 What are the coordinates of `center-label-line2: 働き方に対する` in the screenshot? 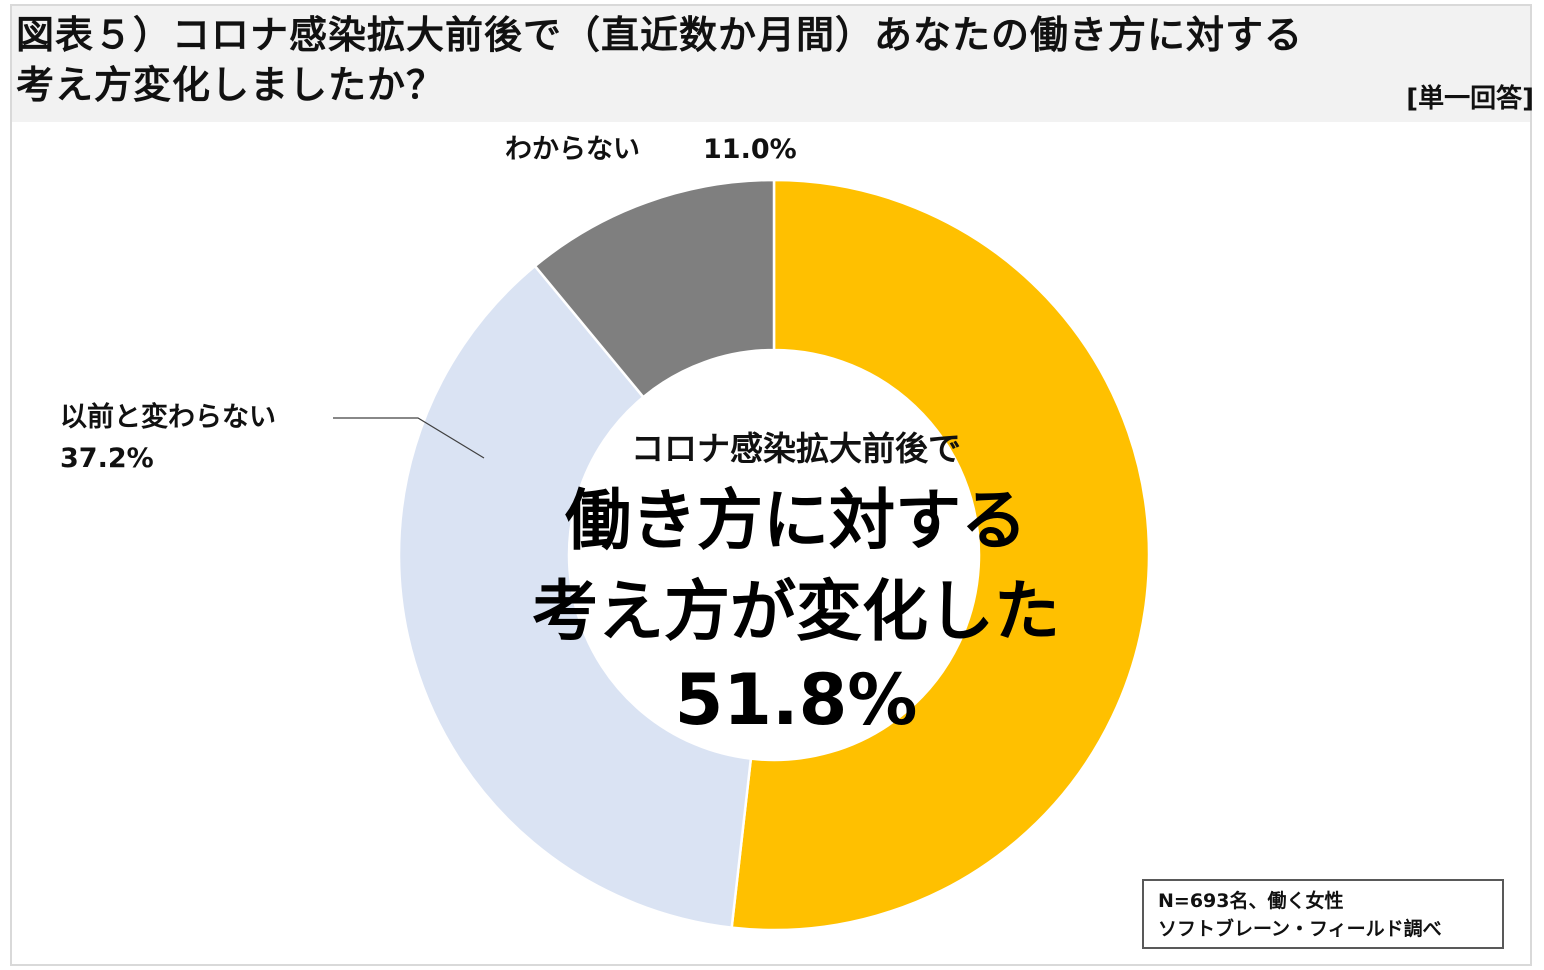 It's located at (796, 520).